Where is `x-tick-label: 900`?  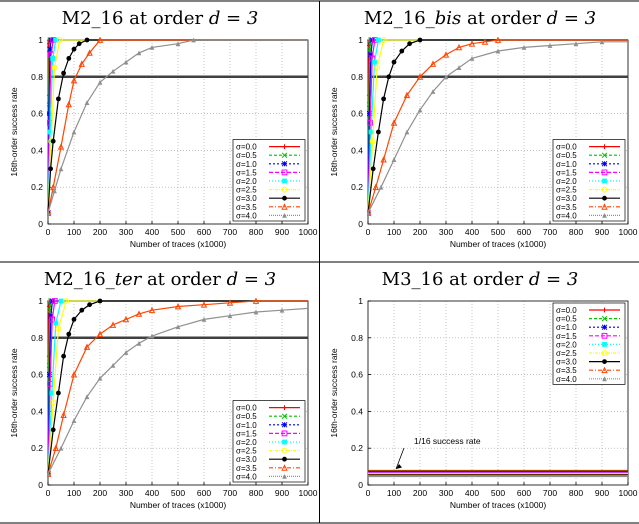
x-tick-label: 900 is located at coordinates (282, 232).